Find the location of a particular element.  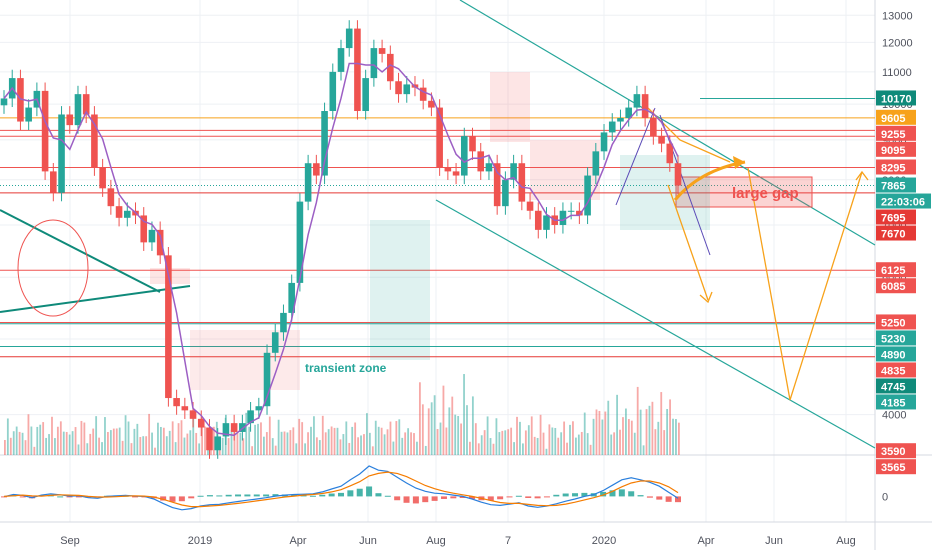

y-tick-label: 12000 is located at coordinates (897, 43).